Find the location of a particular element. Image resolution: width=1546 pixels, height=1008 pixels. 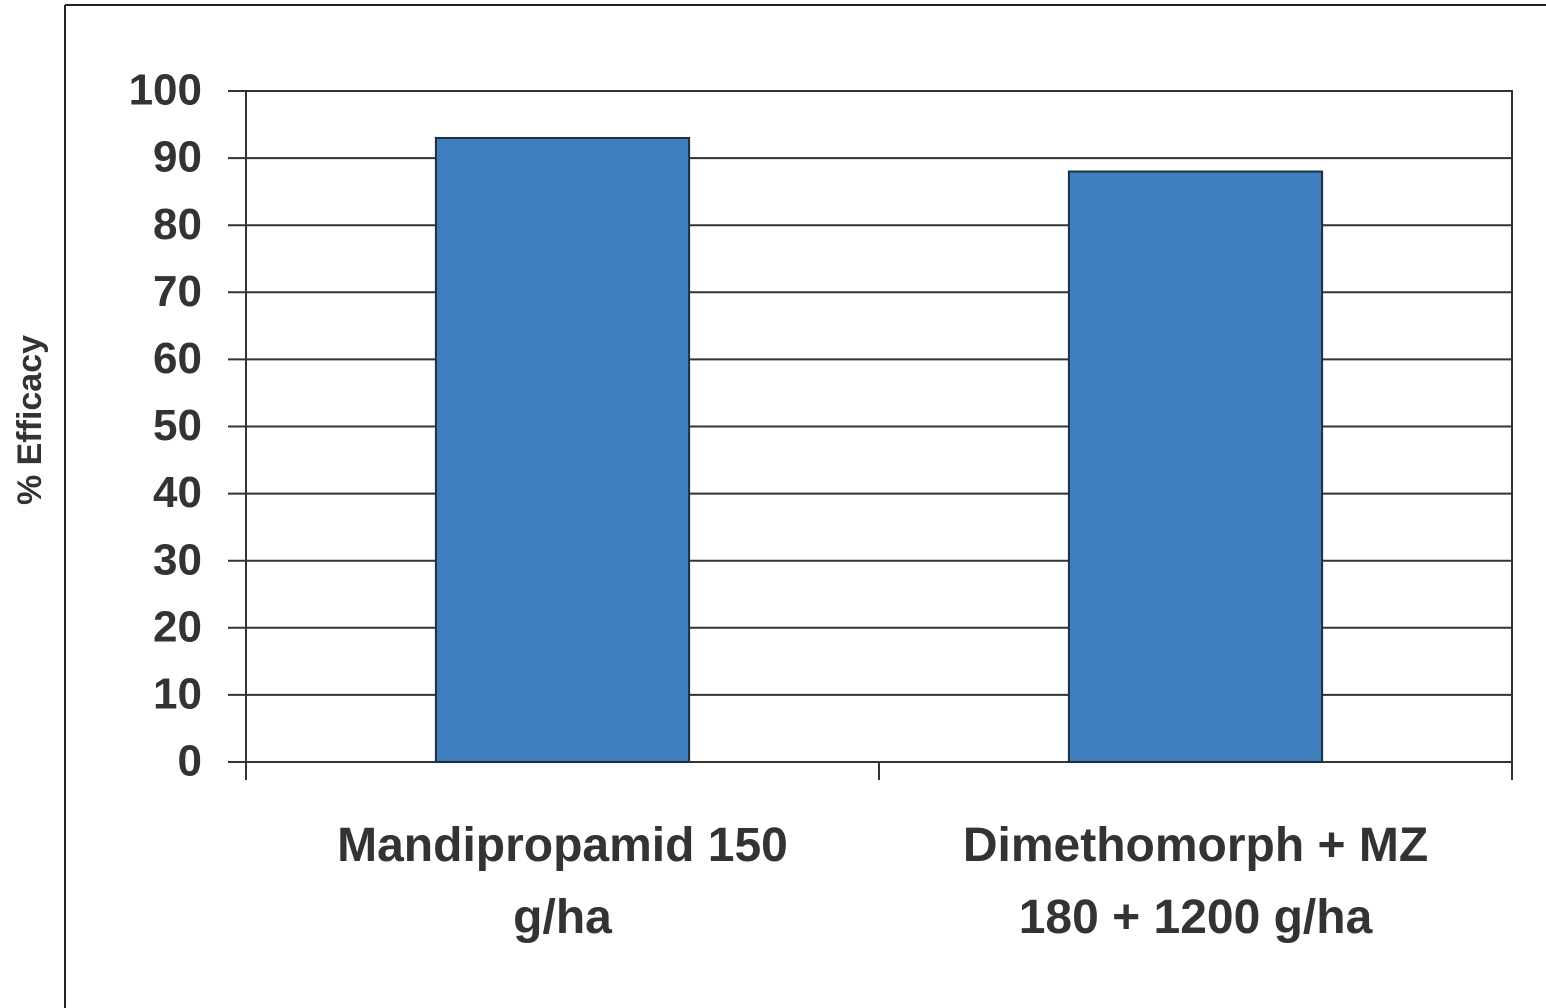

x-tick-label: Dimethomorph + MZ 180 + 1200 g/ha is located at coordinates (1195, 881).